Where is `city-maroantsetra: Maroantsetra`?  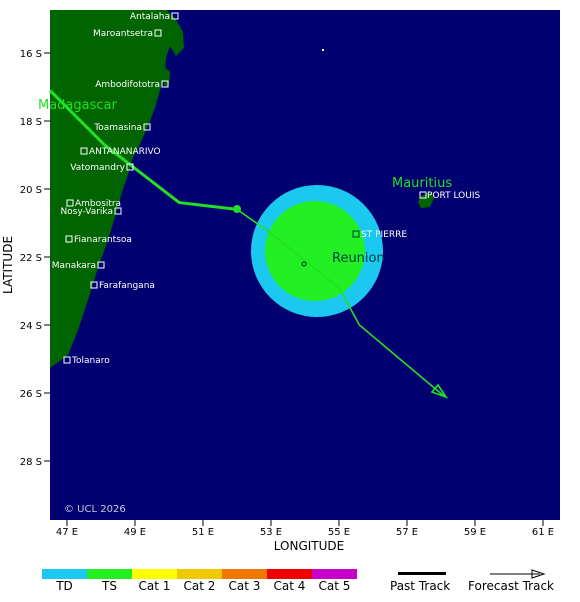
city-maroantsetra: Maroantsetra is located at coordinates (127, 34).